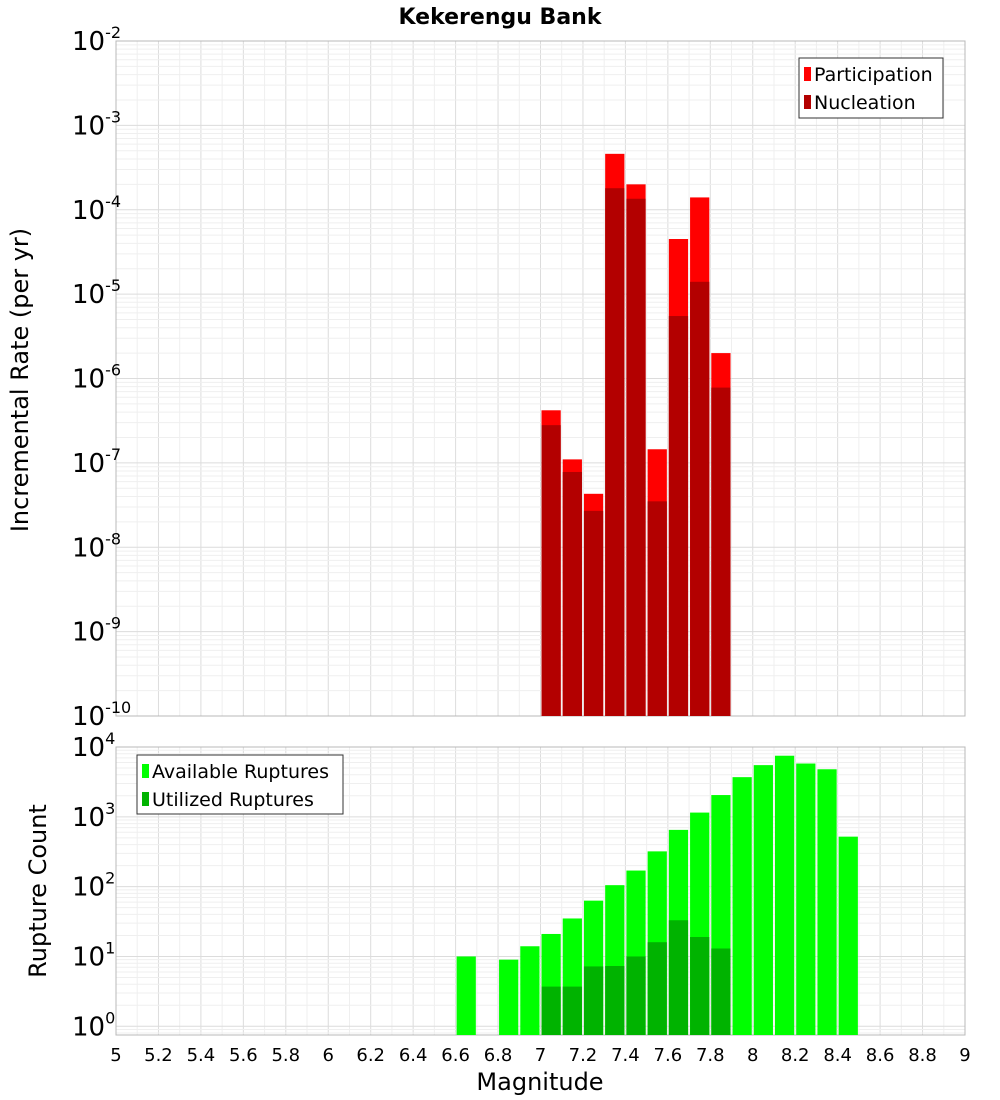 The image size is (1000, 1100). I want to click on x-tick-label: 5.4, so click(201, 1055).